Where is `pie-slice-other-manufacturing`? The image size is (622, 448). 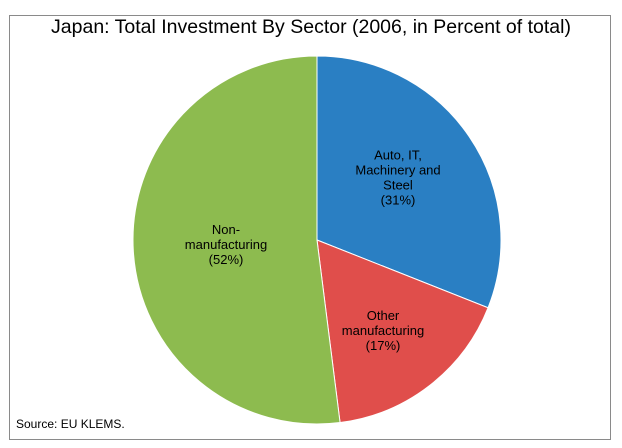
pie-slice-other-manufacturing is located at coordinates (402, 331).